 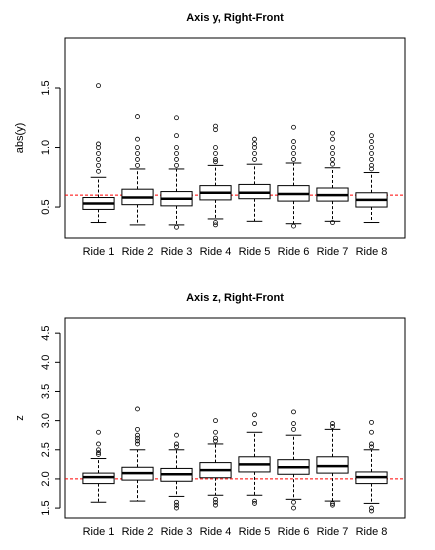 I want to click on y-tick-label: 1.5, so click(x=46, y=507).